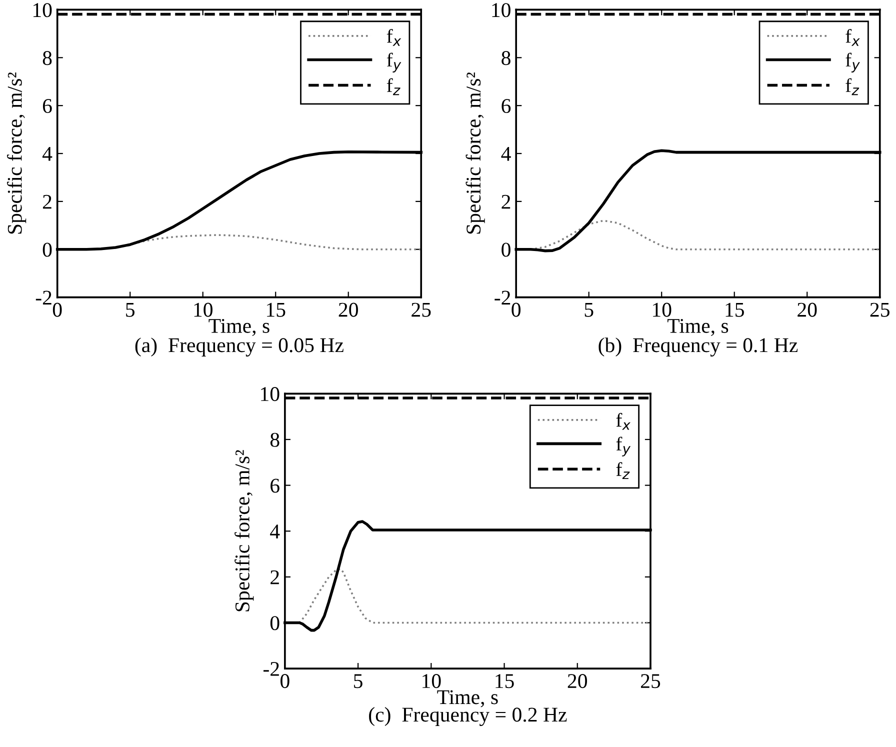 Image resolution: width=896 pixels, height=747 pixels. I want to click on text: (c) Frequency = 0.2 Hz, so click(468, 716).